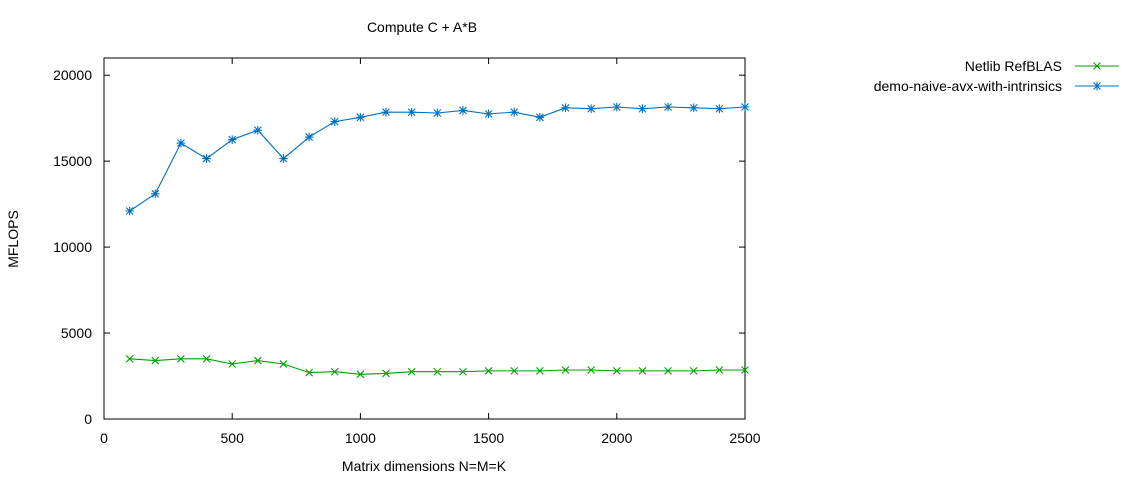  Describe the element at coordinates (88, 419) in the screenshot. I see `y-tick-label: 0` at that location.